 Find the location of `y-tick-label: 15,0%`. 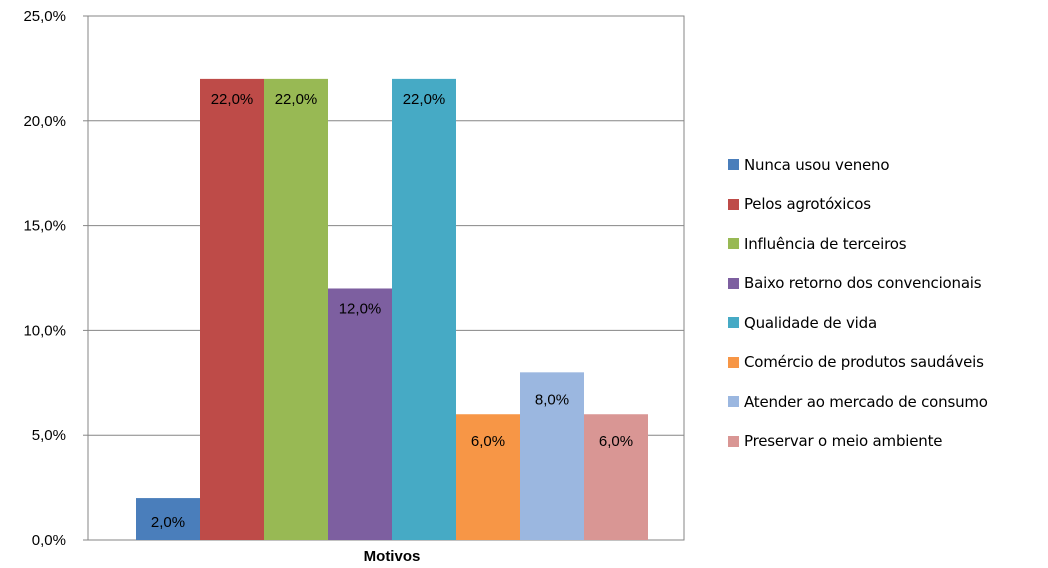

y-tick-label: 15,0% is located at coordinates (44, 226).